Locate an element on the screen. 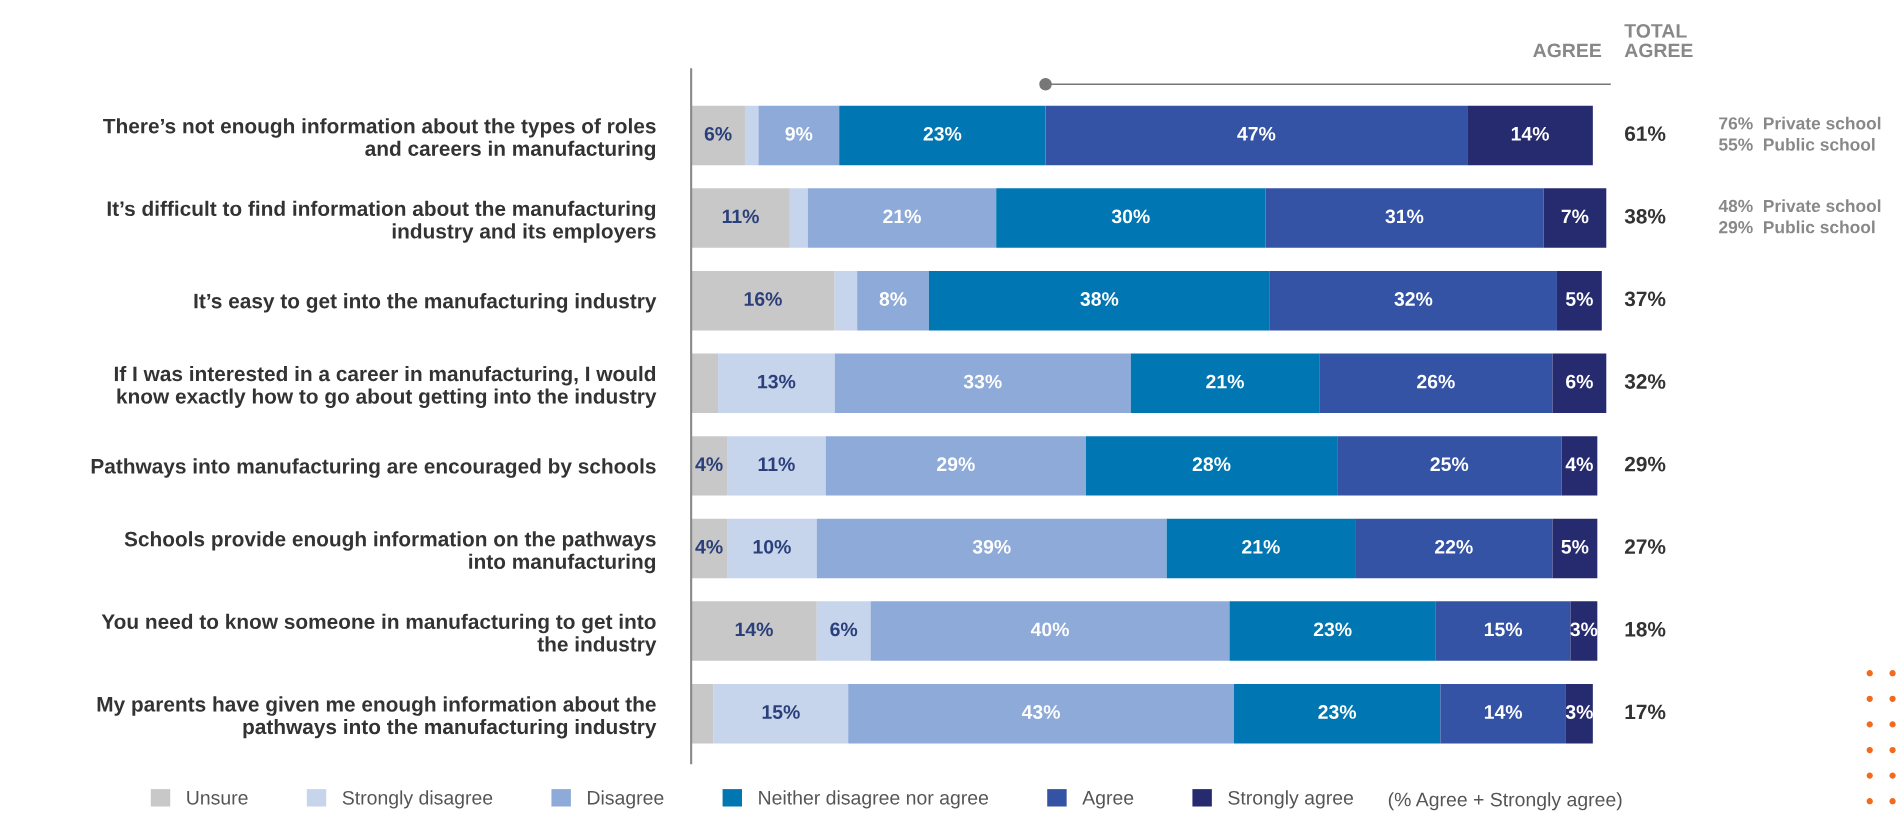 Image resolution: width=1904 pixels, height=826 pixels. data-label: 26% is located at coordinates (1436, 381).